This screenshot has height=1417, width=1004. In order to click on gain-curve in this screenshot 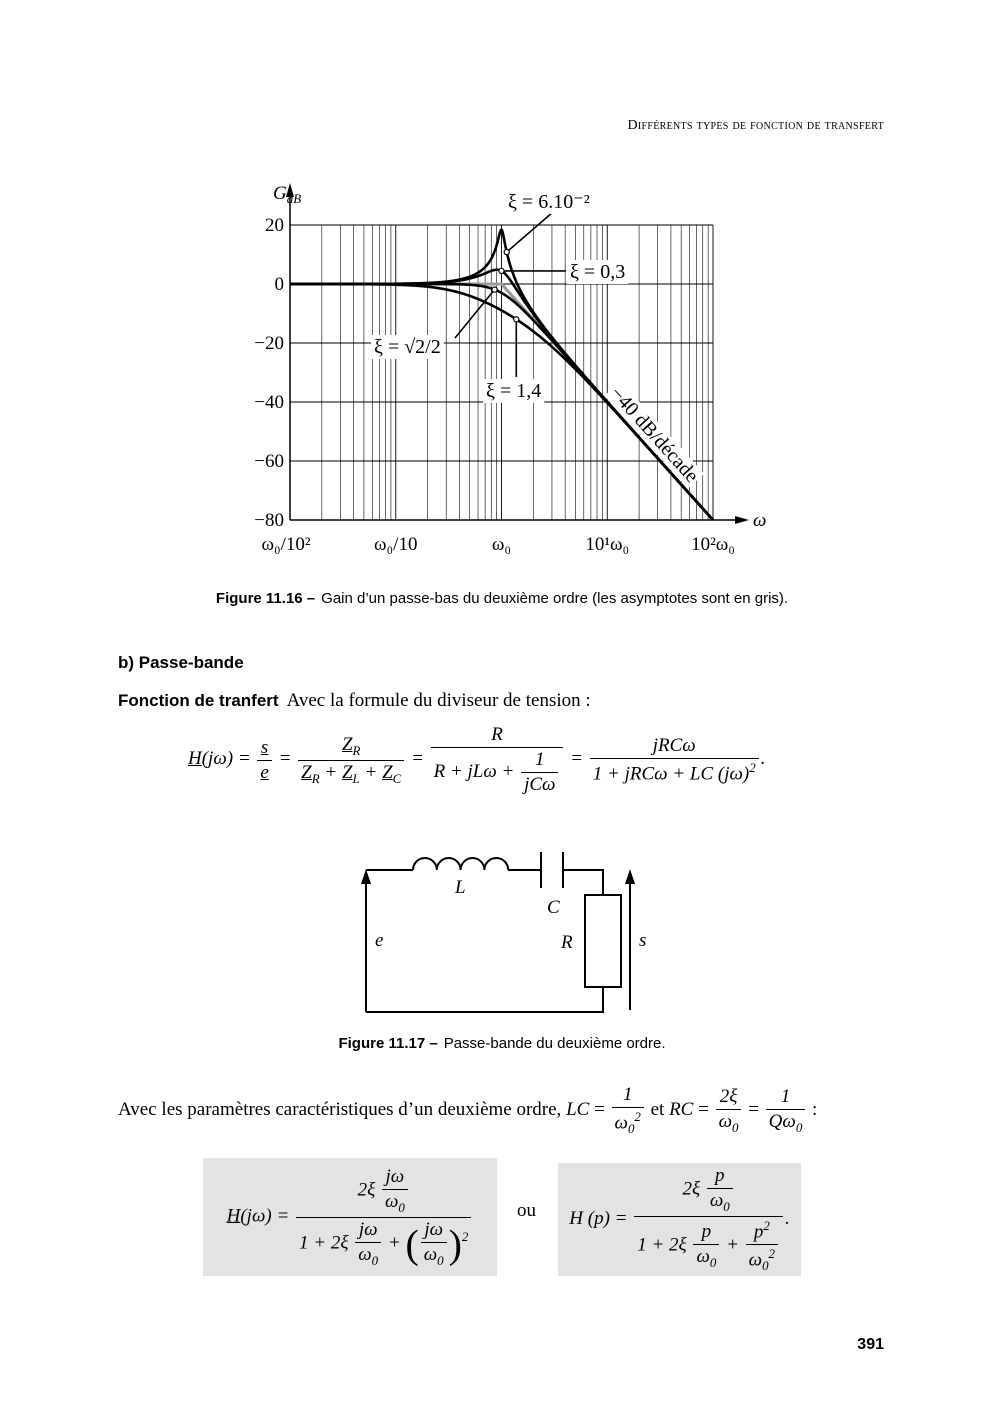, I will do `click(502, 401)`.